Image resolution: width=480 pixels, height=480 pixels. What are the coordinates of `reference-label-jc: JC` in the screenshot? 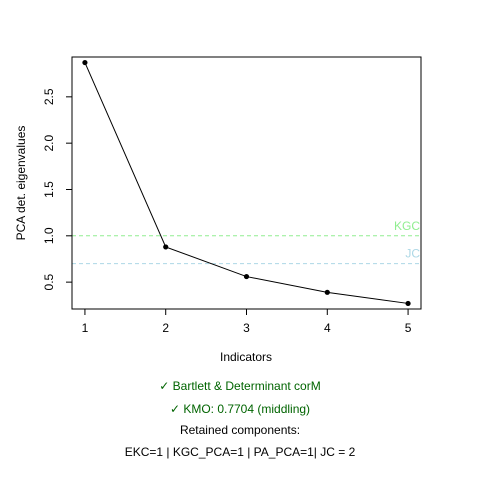 It's located at (412, 254).